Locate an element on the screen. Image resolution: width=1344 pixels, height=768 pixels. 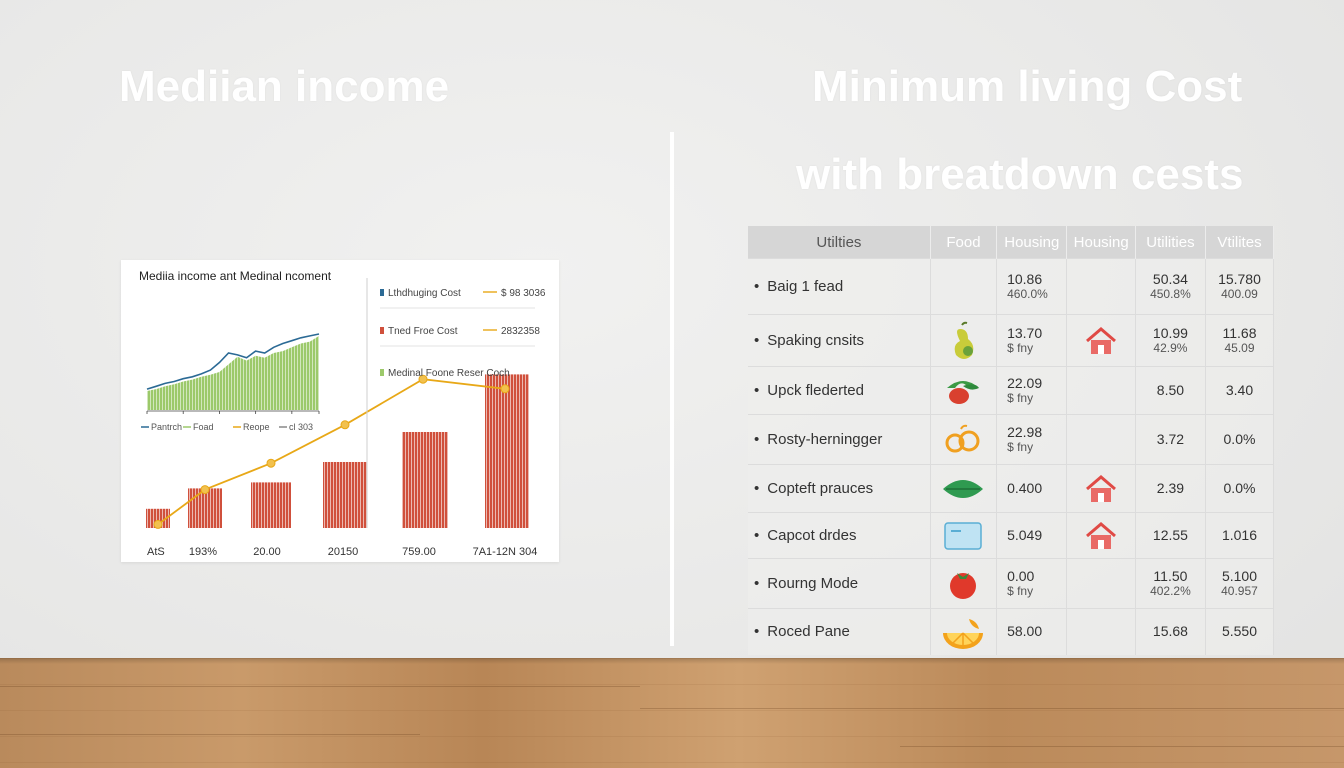
card-icon is located at coordinates (963, 535).